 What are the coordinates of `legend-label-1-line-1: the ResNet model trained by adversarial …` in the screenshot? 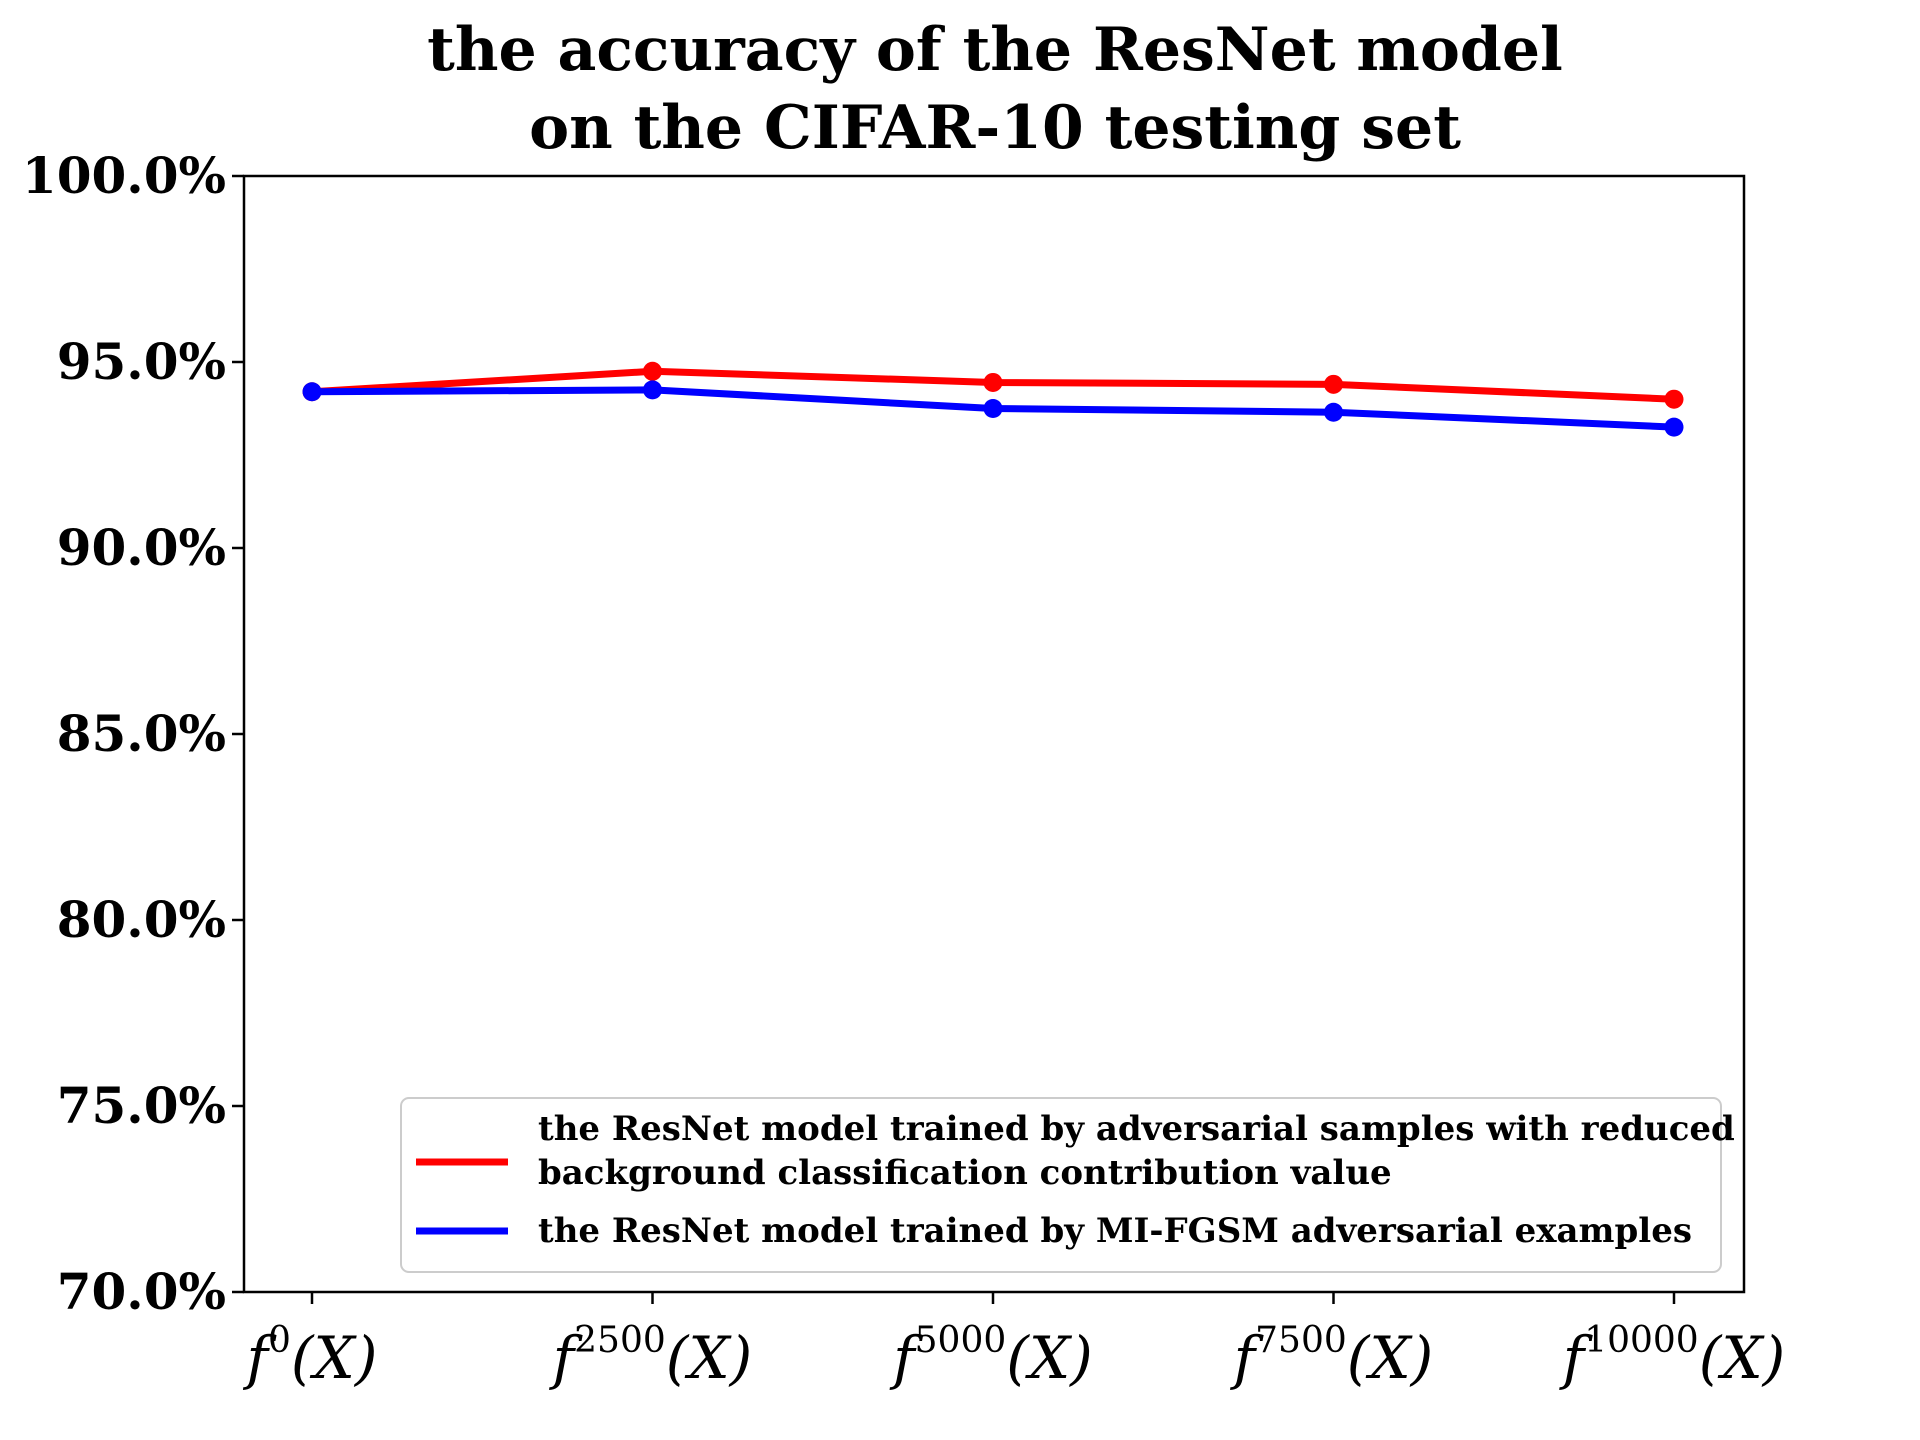 It's located at (1136, 1129).